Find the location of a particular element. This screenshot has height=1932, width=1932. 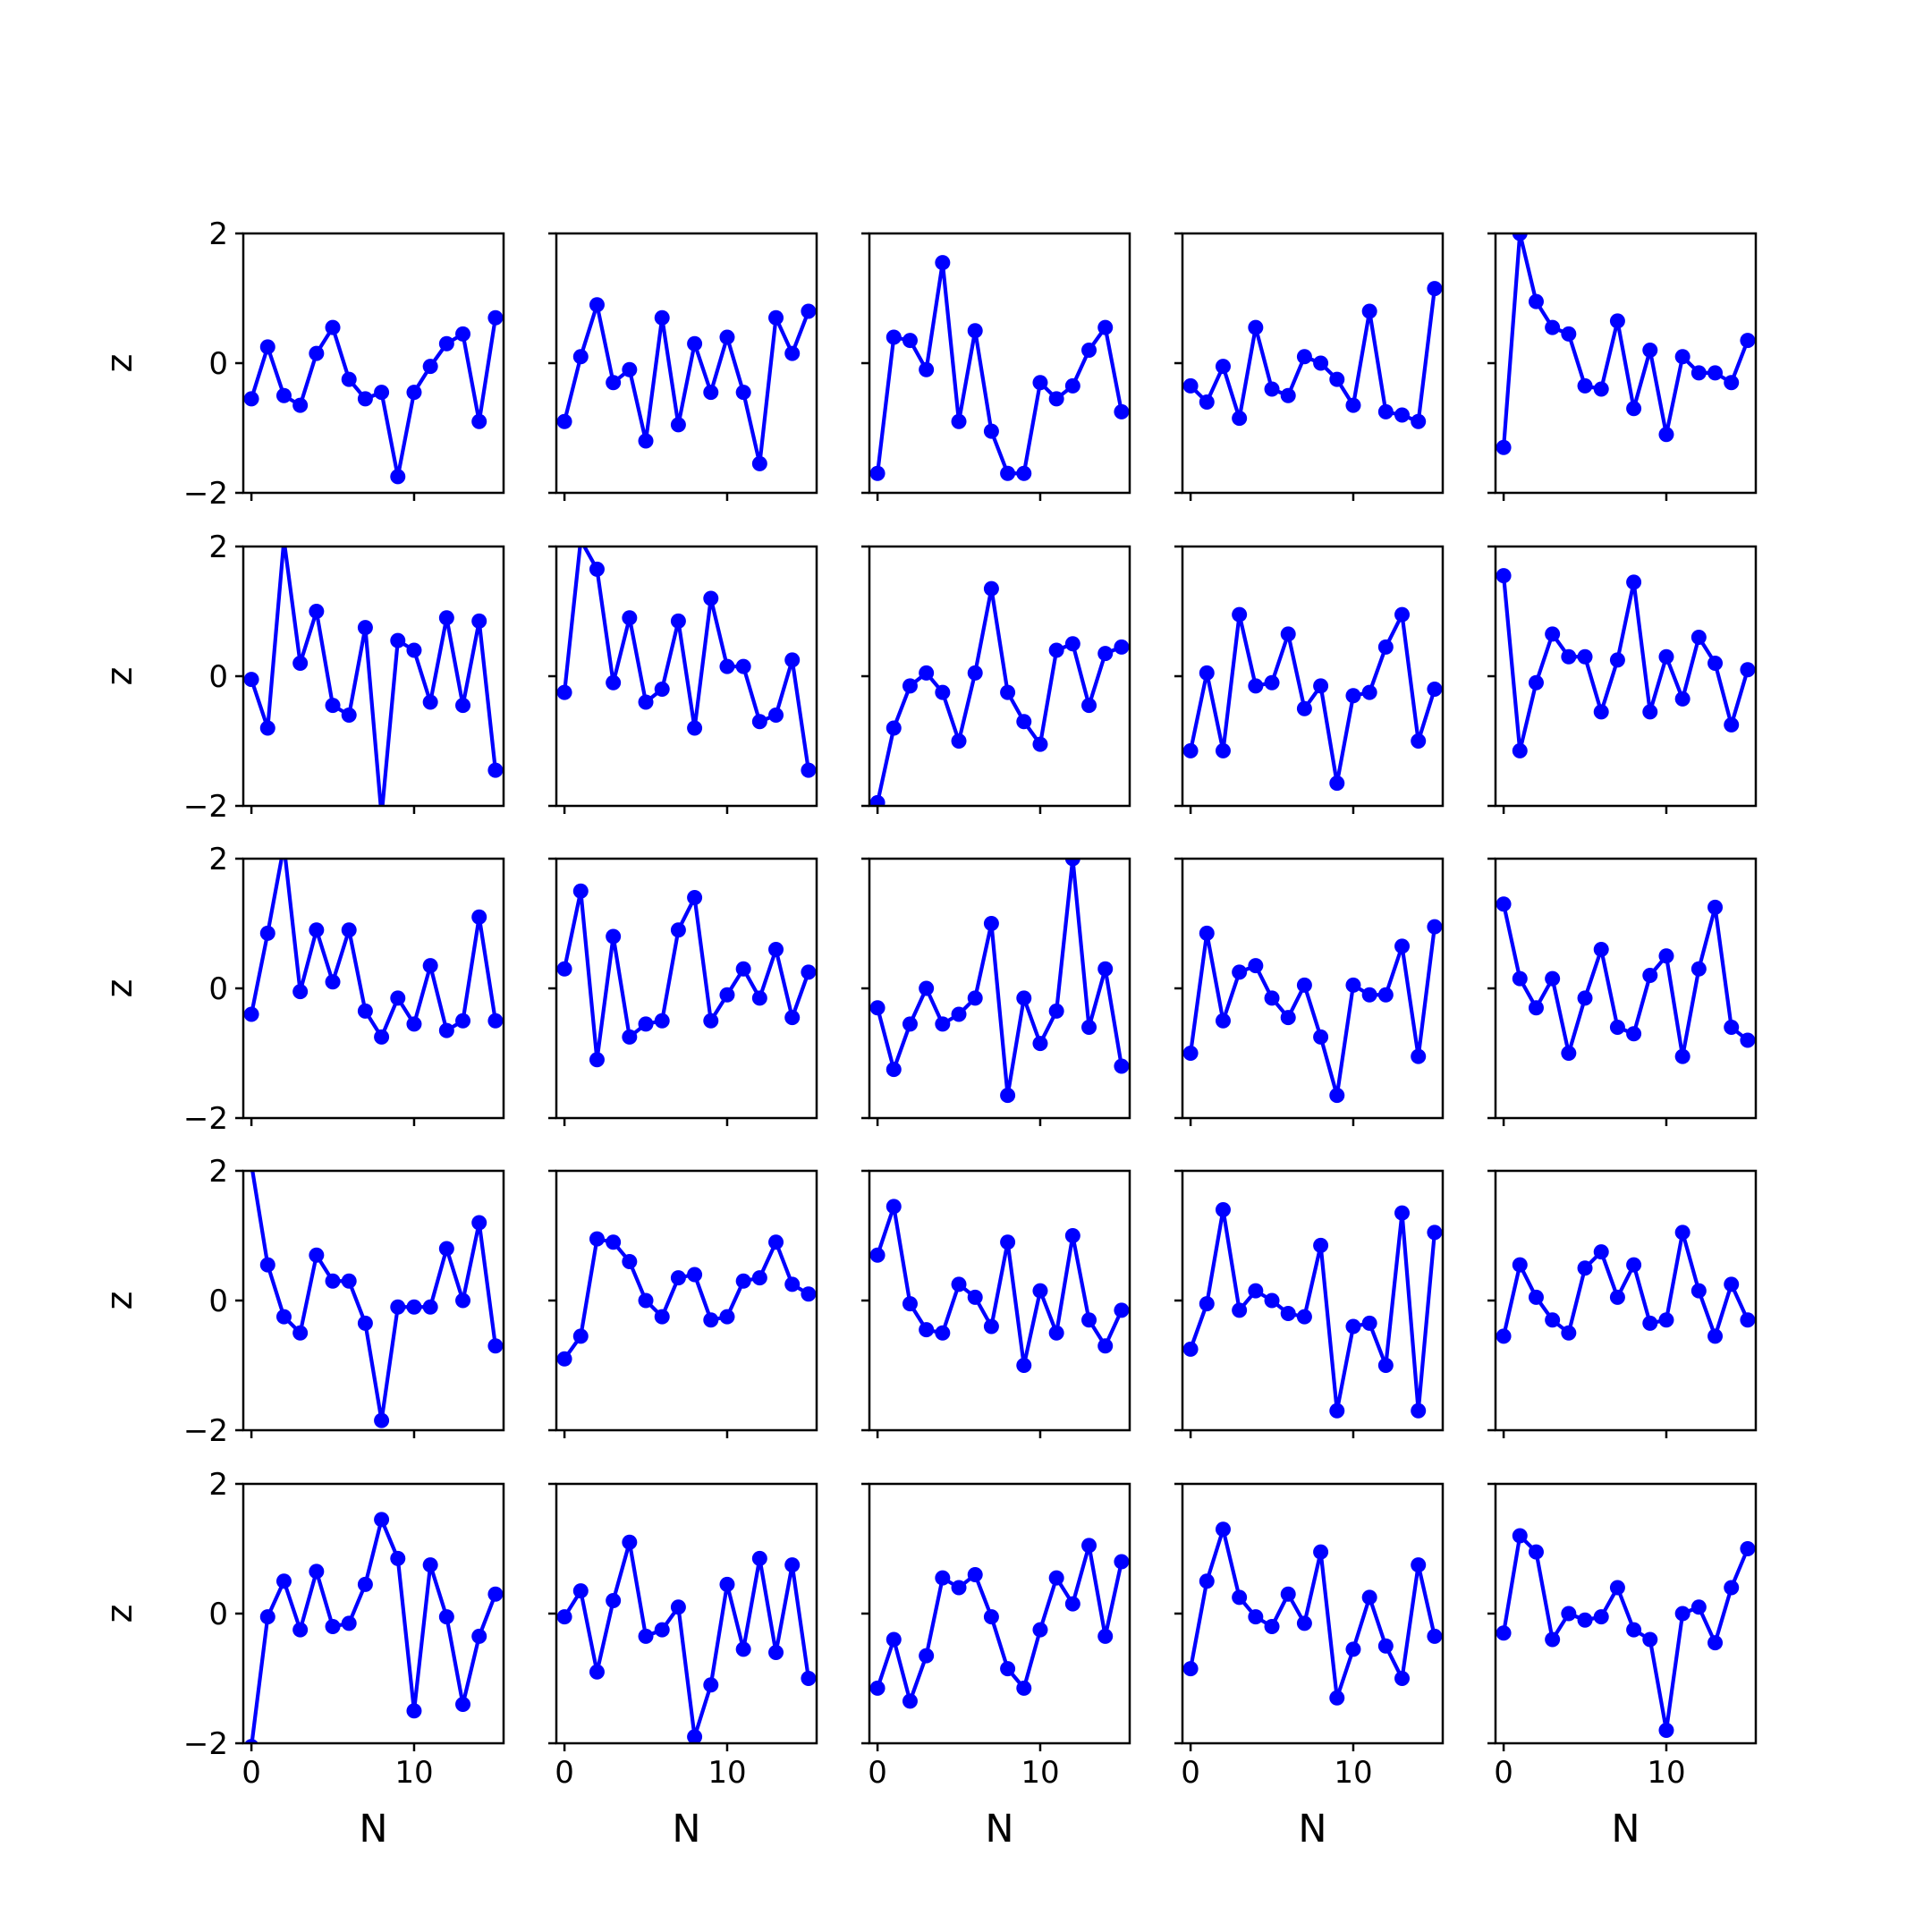

x-axis-label: N is located at coordinates (686, 1829).